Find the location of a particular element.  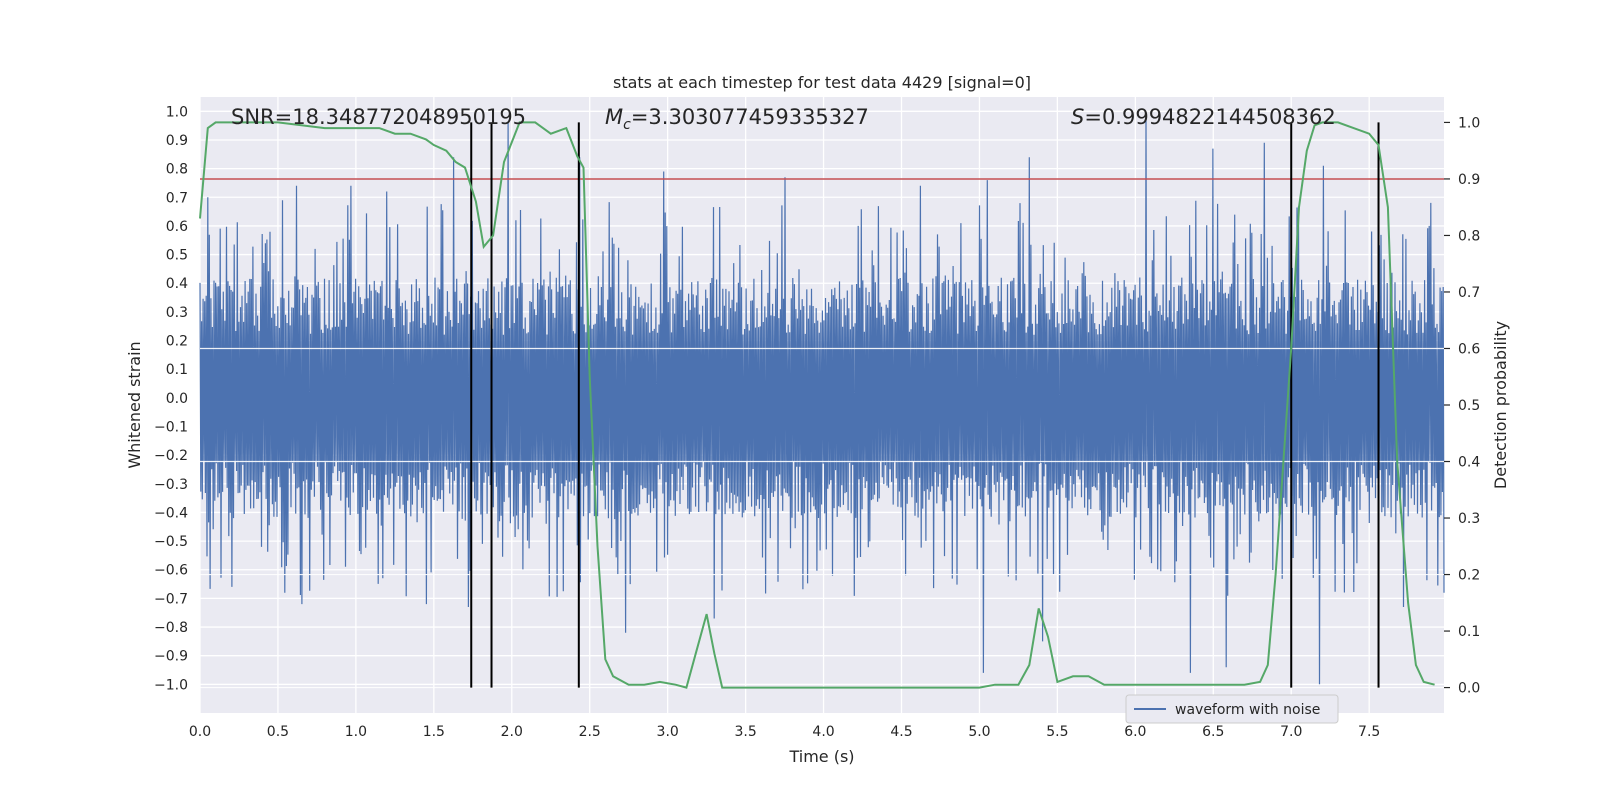

y2-tick-label: 0.0 is located at coordinates (1469, 689).